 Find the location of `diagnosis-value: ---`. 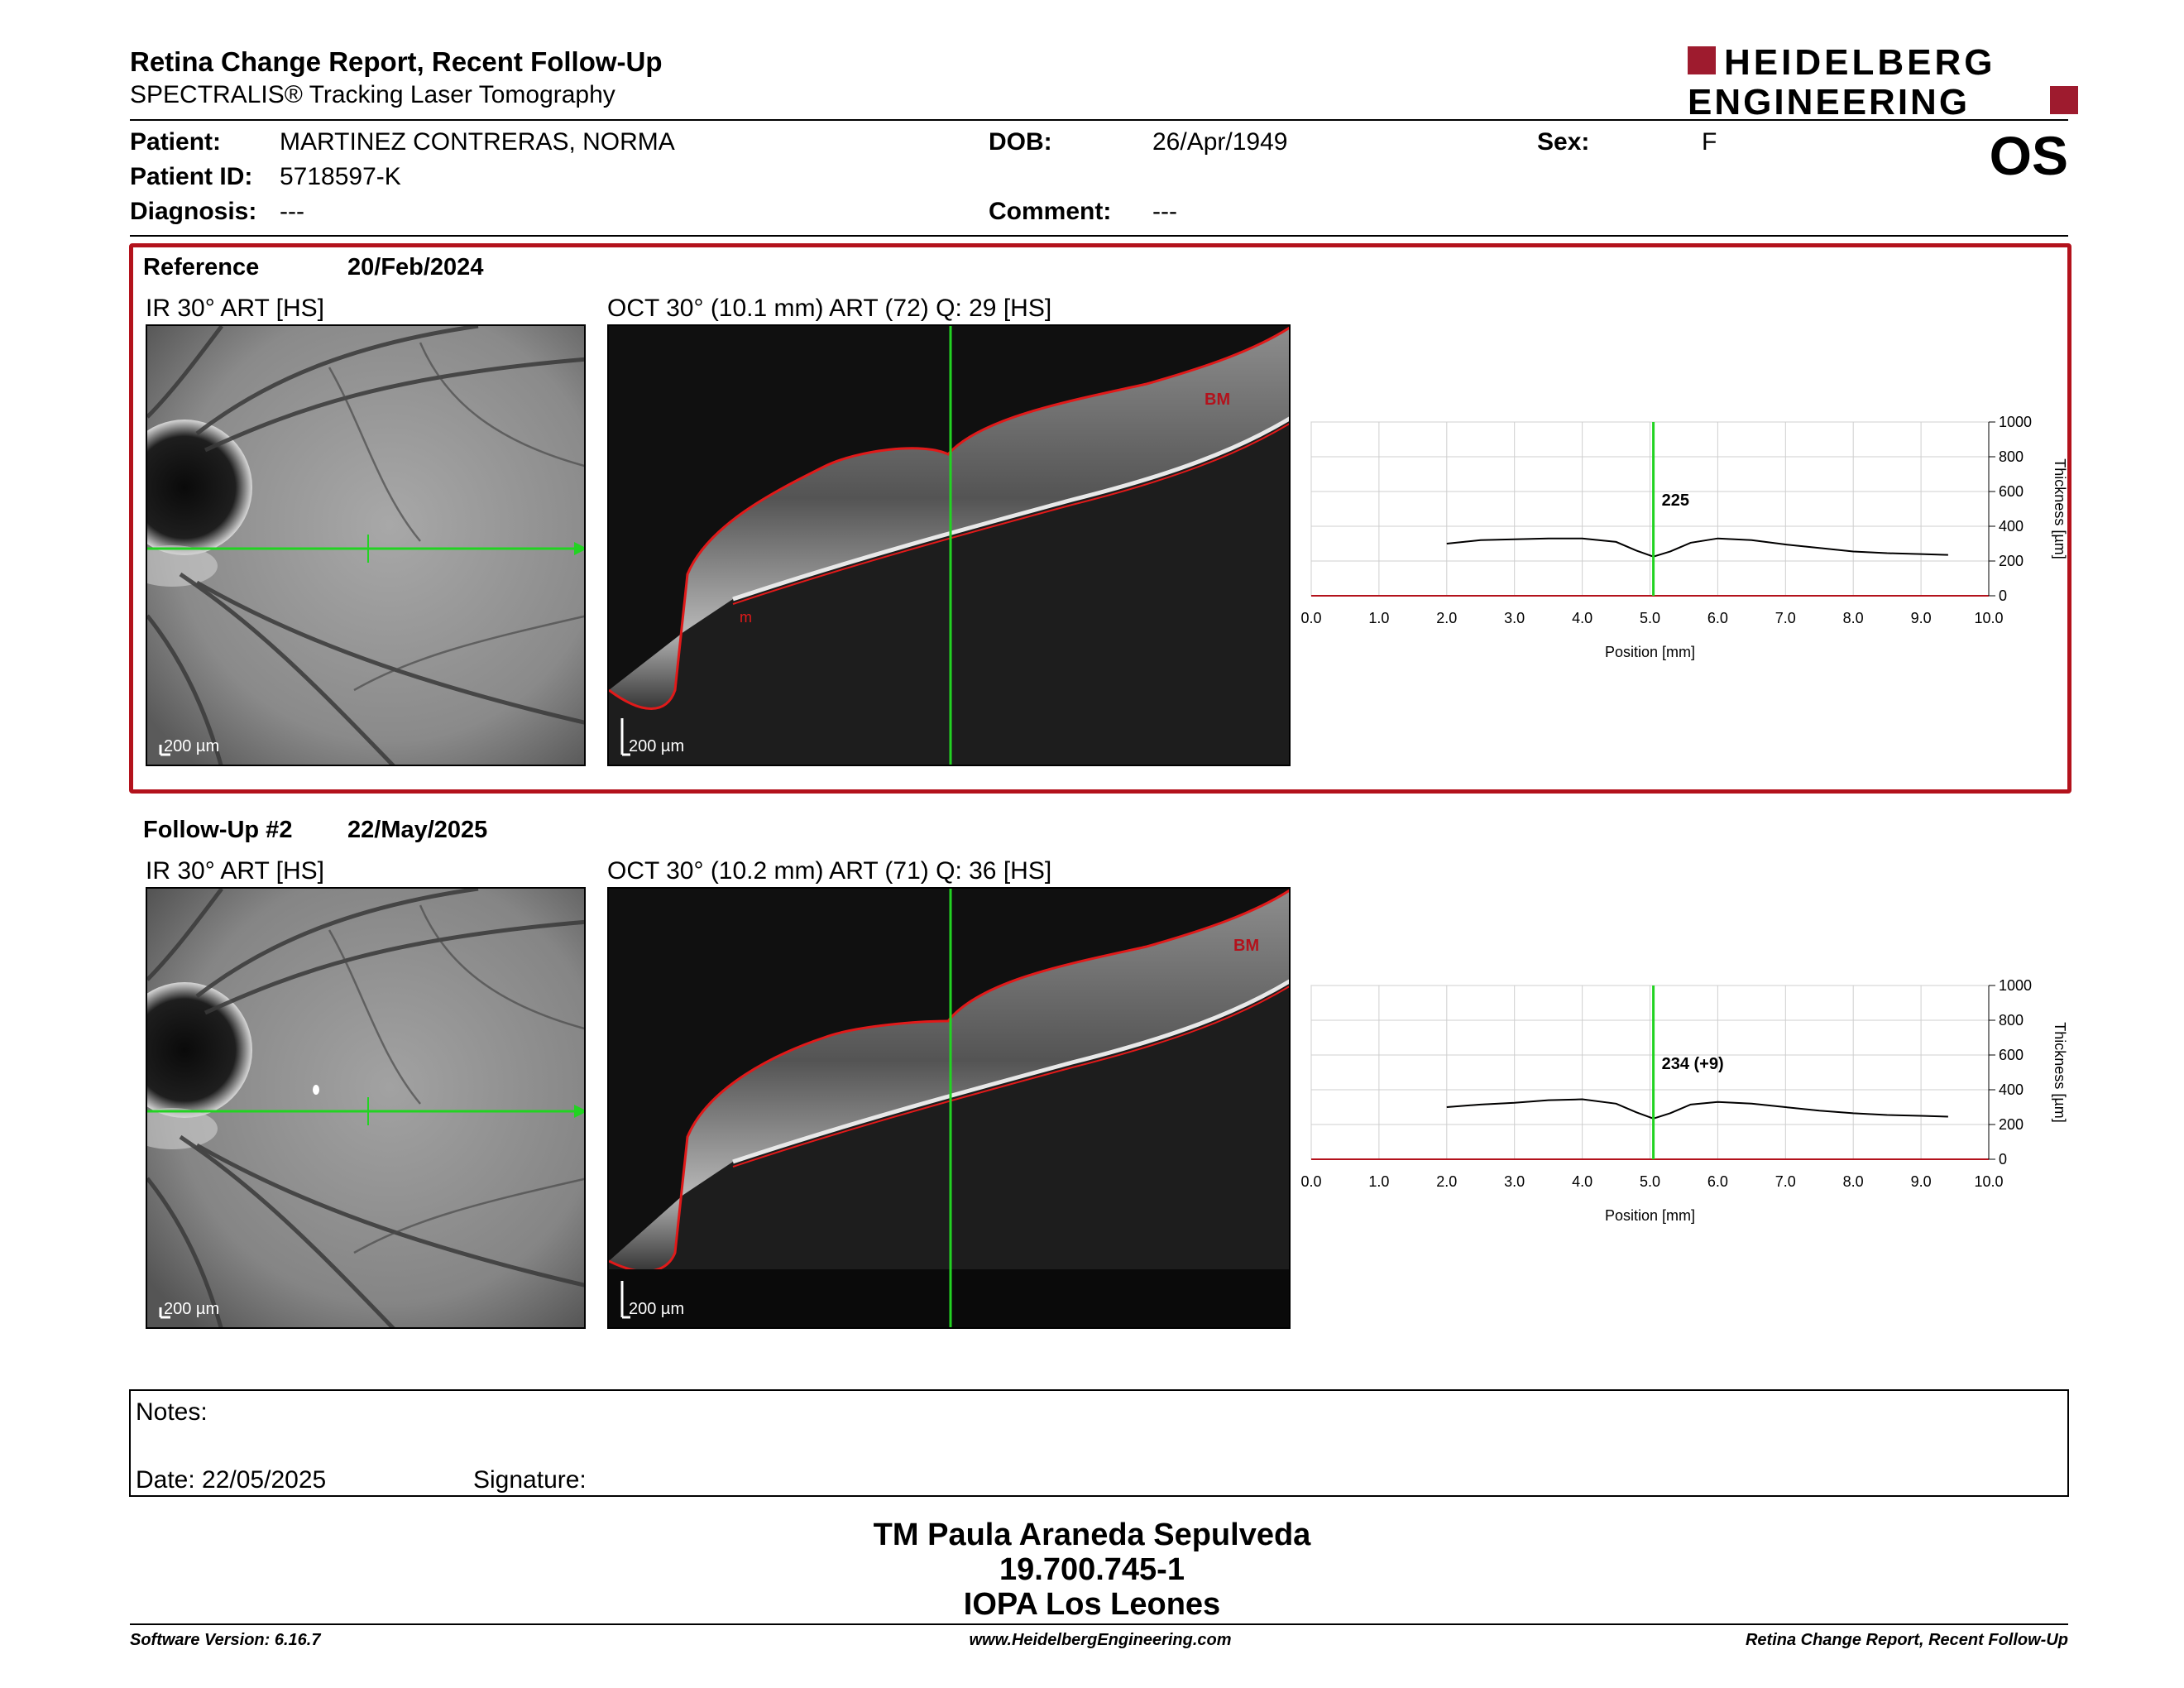

diagnosis-value: --- is located at coordinates (292, 211).